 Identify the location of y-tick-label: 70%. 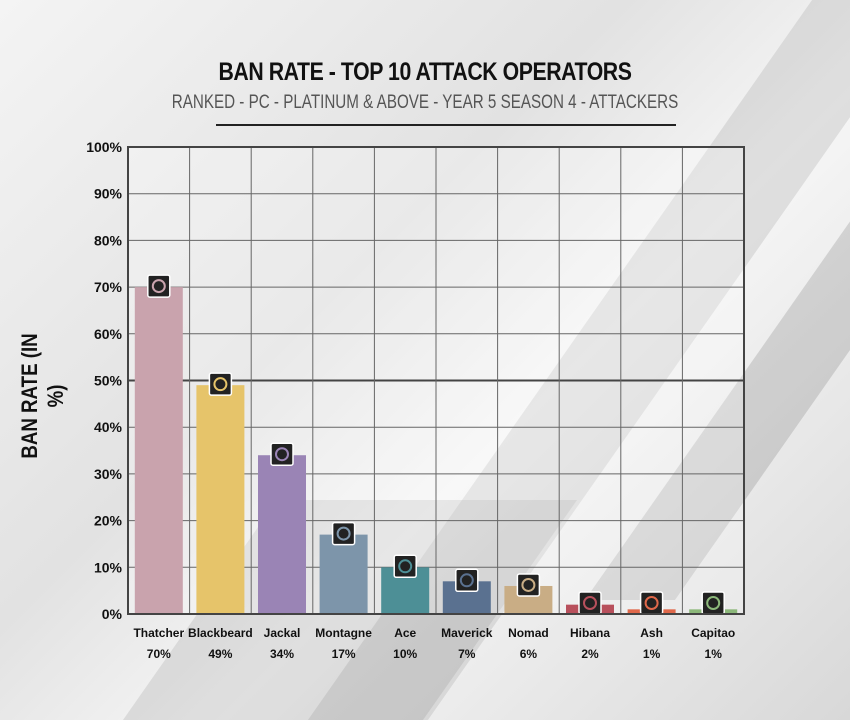
(108, 287).